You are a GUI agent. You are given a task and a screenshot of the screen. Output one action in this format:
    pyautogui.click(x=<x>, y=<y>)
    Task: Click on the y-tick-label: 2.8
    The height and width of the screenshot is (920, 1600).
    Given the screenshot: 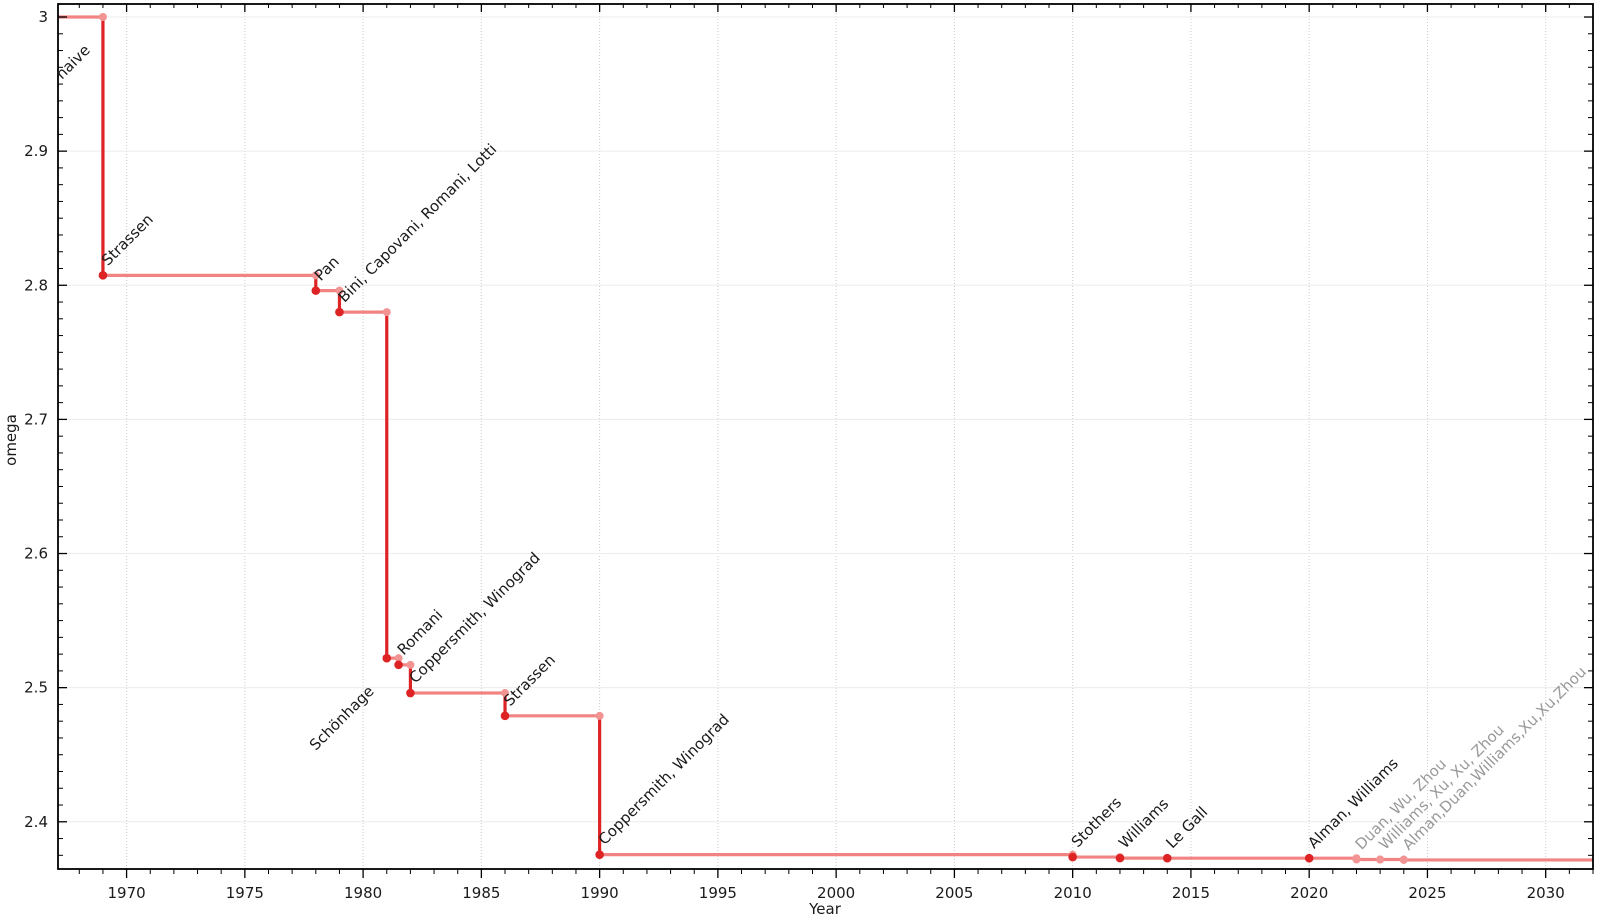 What is the action you would take?
    pyautogui.click(x=36, y=285)
    